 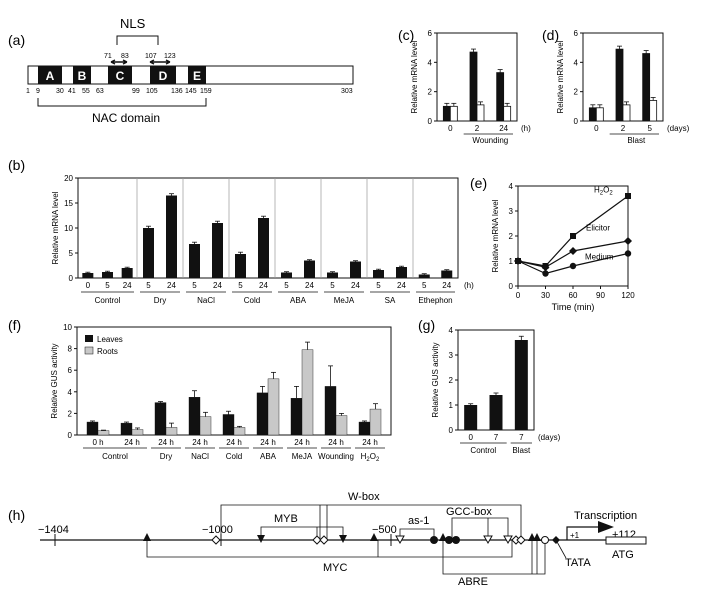 I want to click on chart-b-group-label: Cold, so click(x=252, y=300).